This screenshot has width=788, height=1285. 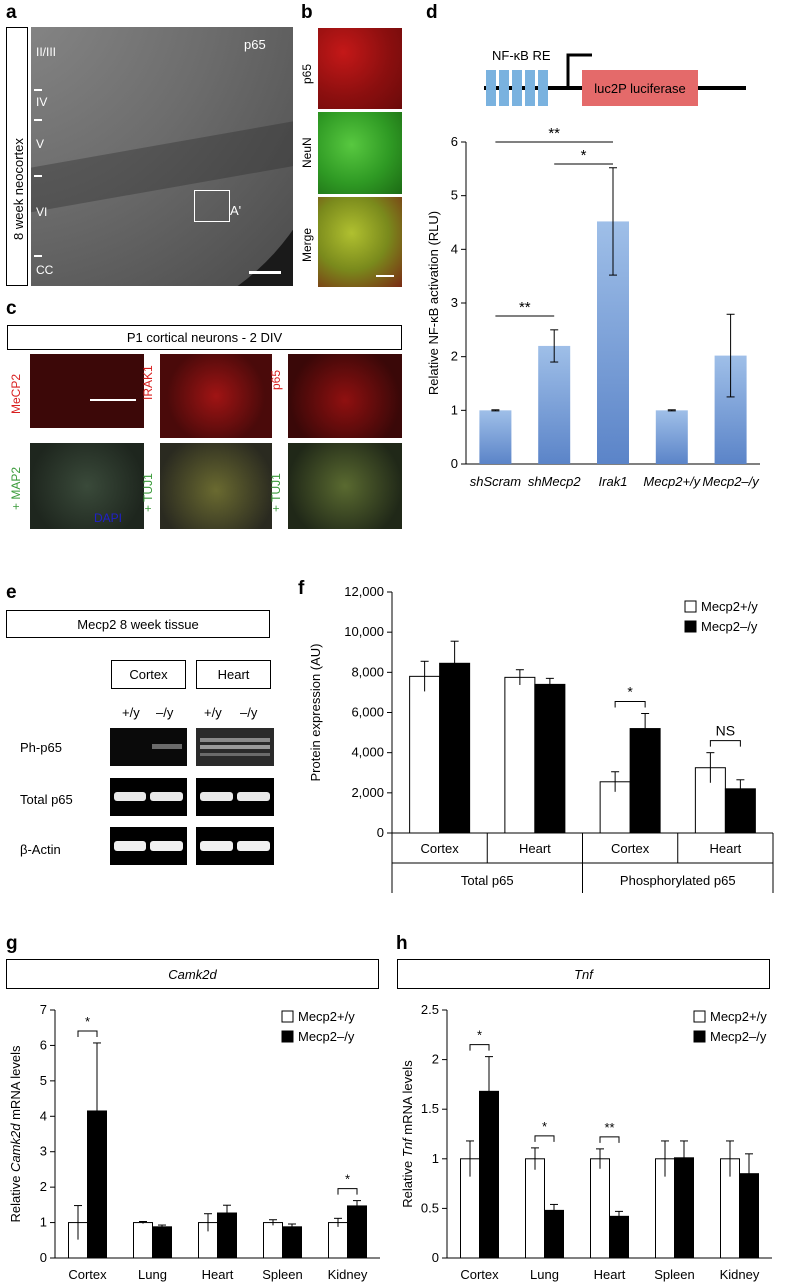 What do you see at coordinates (213, 712) in the screenshot?
I see `genotype-label: +/y` at bounding box center [213, 712].